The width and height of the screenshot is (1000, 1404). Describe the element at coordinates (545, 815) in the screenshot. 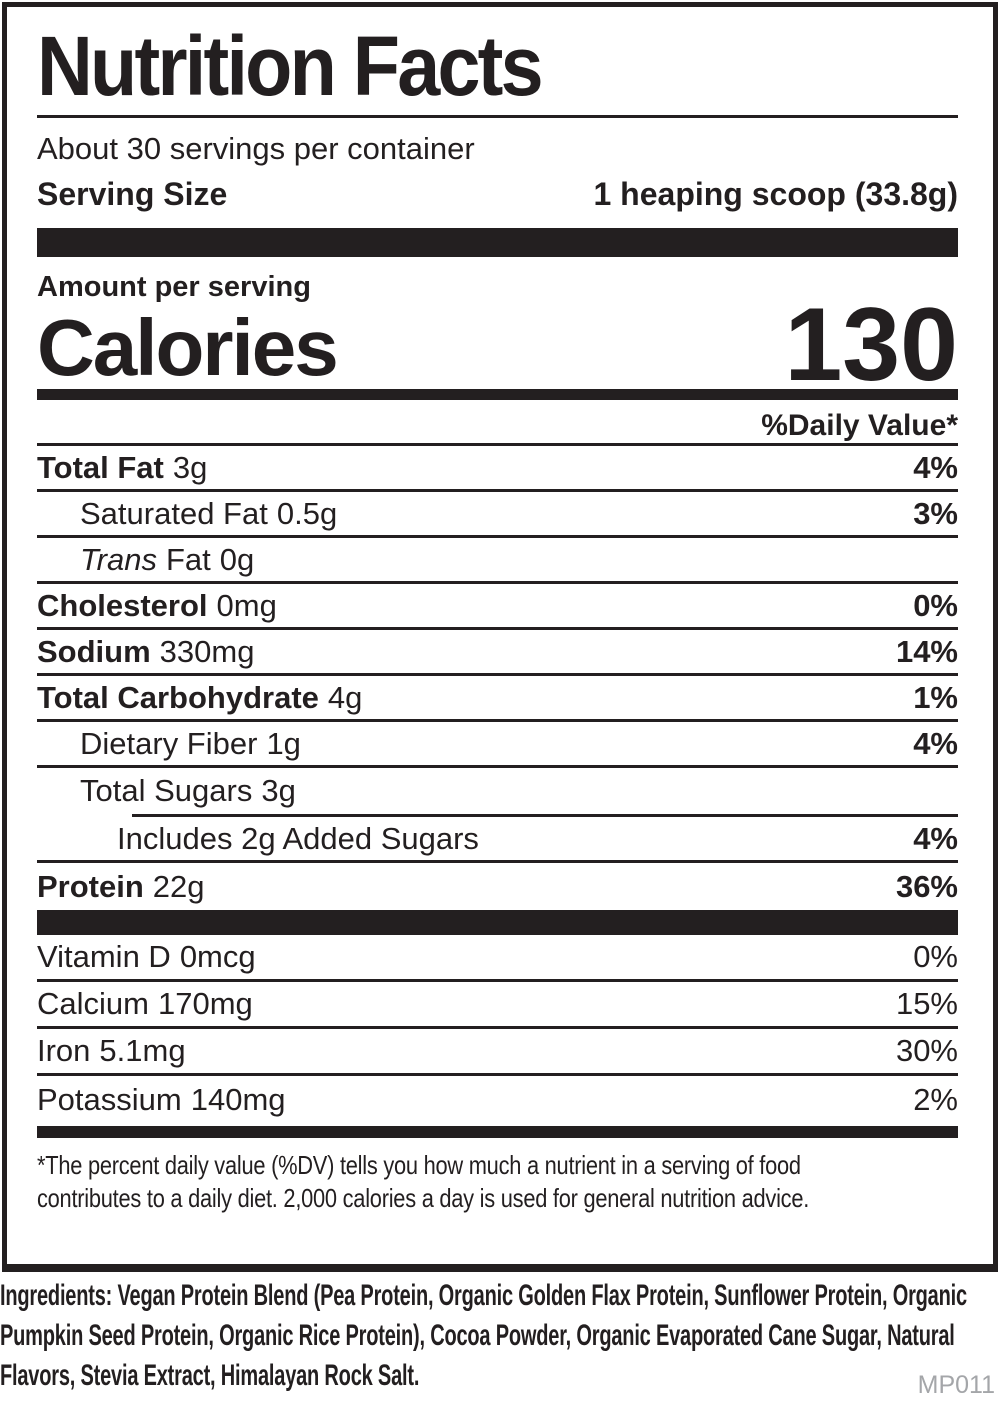

I see `indented-divider` at that location.